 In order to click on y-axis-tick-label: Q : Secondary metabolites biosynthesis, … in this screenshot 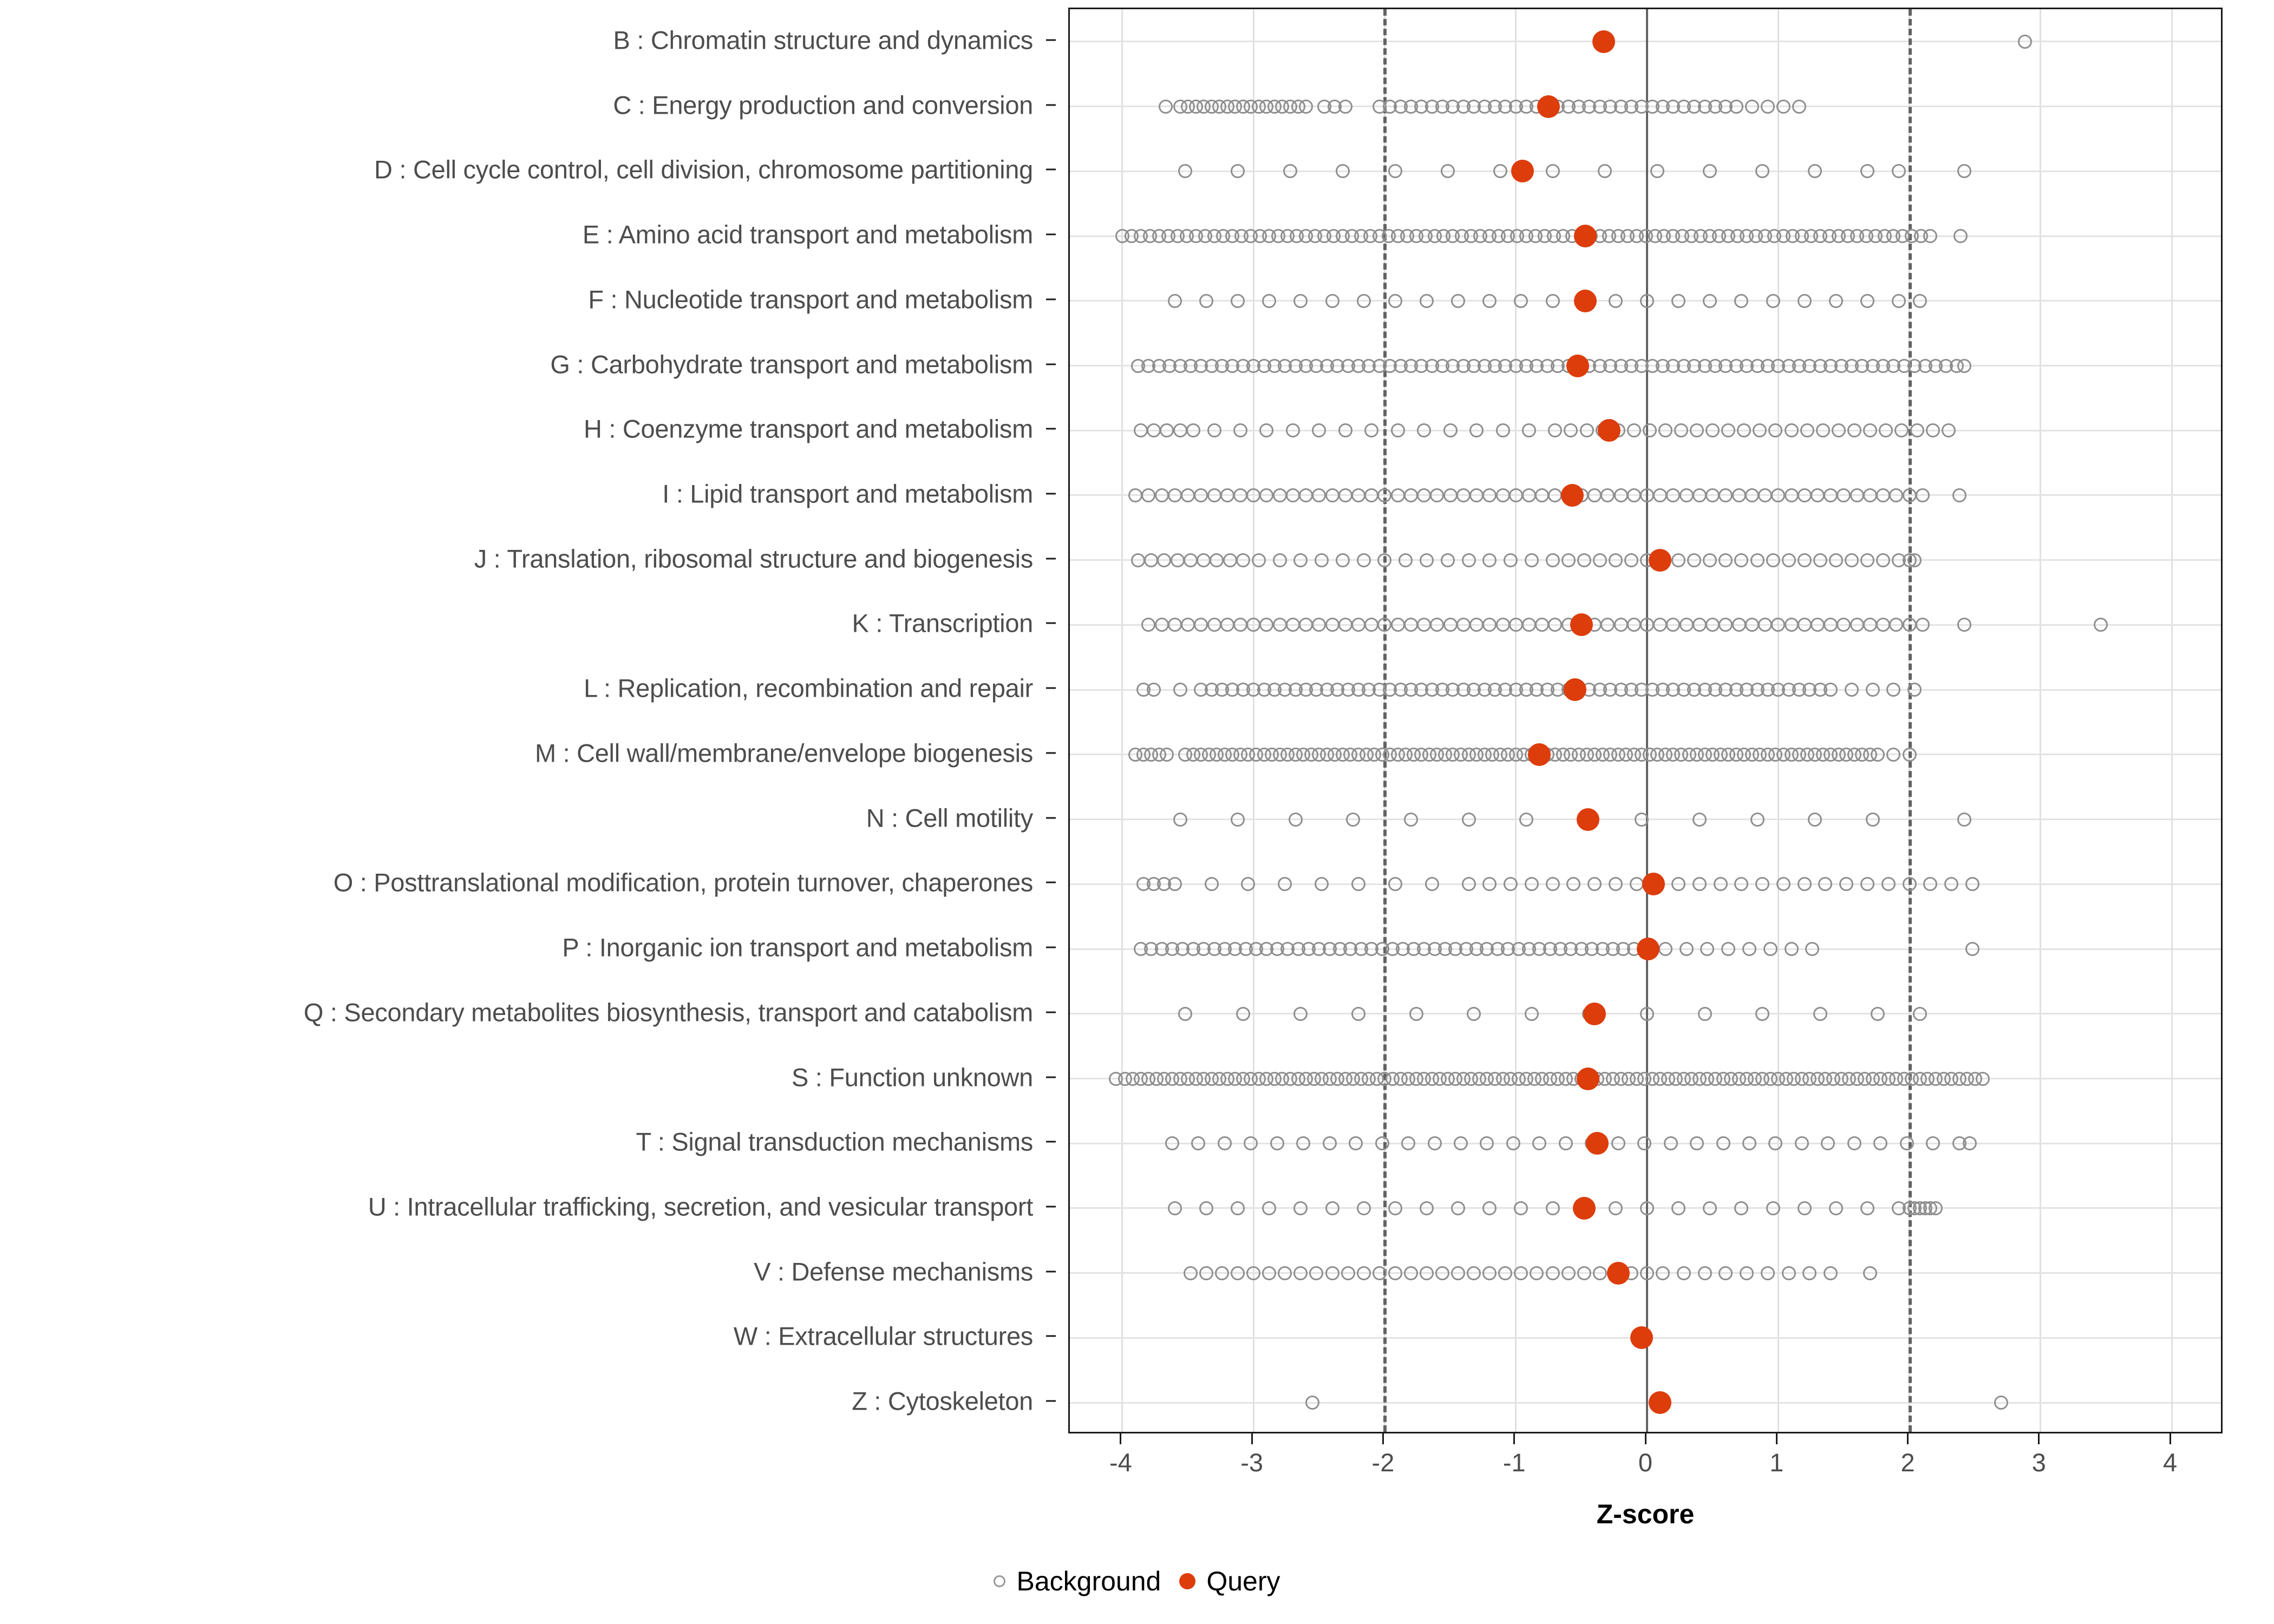, I will do `click(668, 1013)`.